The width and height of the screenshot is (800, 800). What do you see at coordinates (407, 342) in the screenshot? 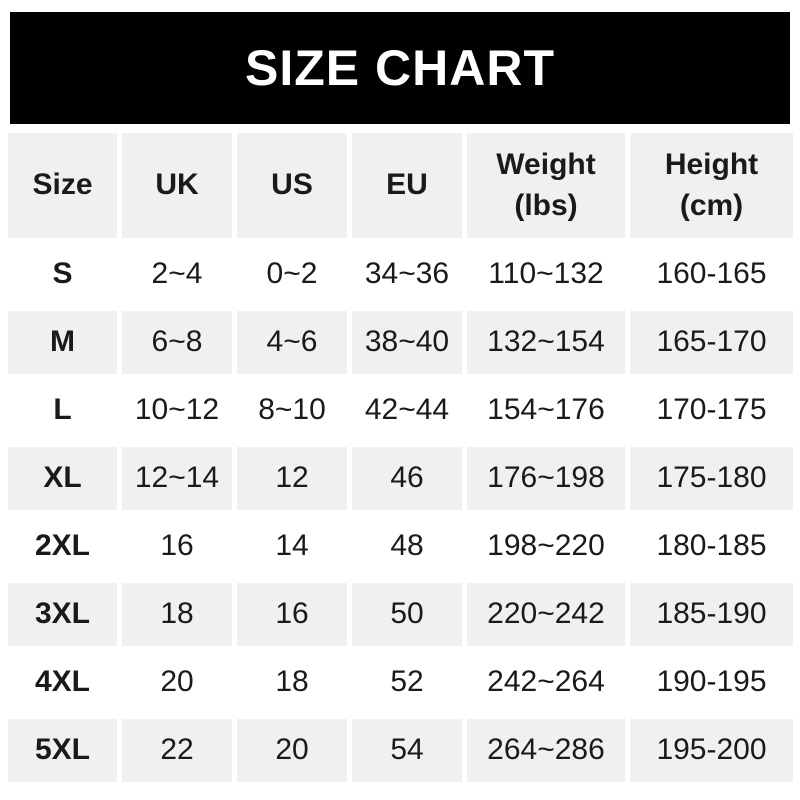
I see `cell-eu: 38~40` at bounding box center [407, 342].